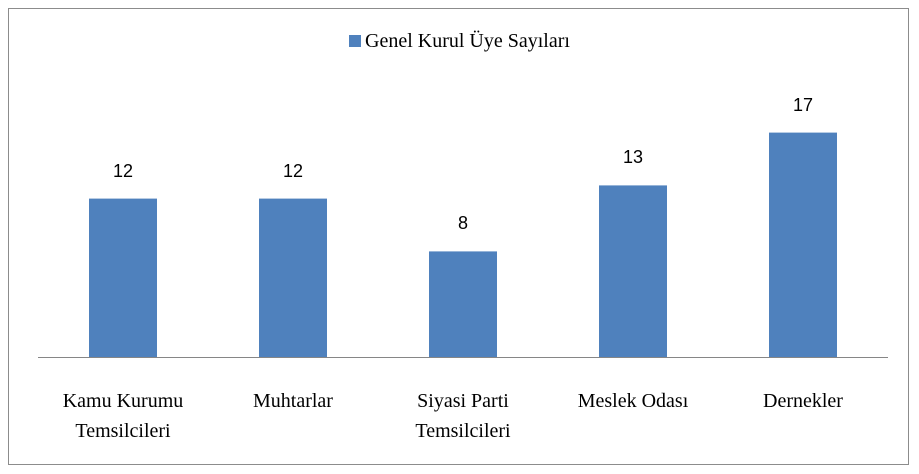  I want to click on x-tick-label-text: Dernekler, so click(803, 401).